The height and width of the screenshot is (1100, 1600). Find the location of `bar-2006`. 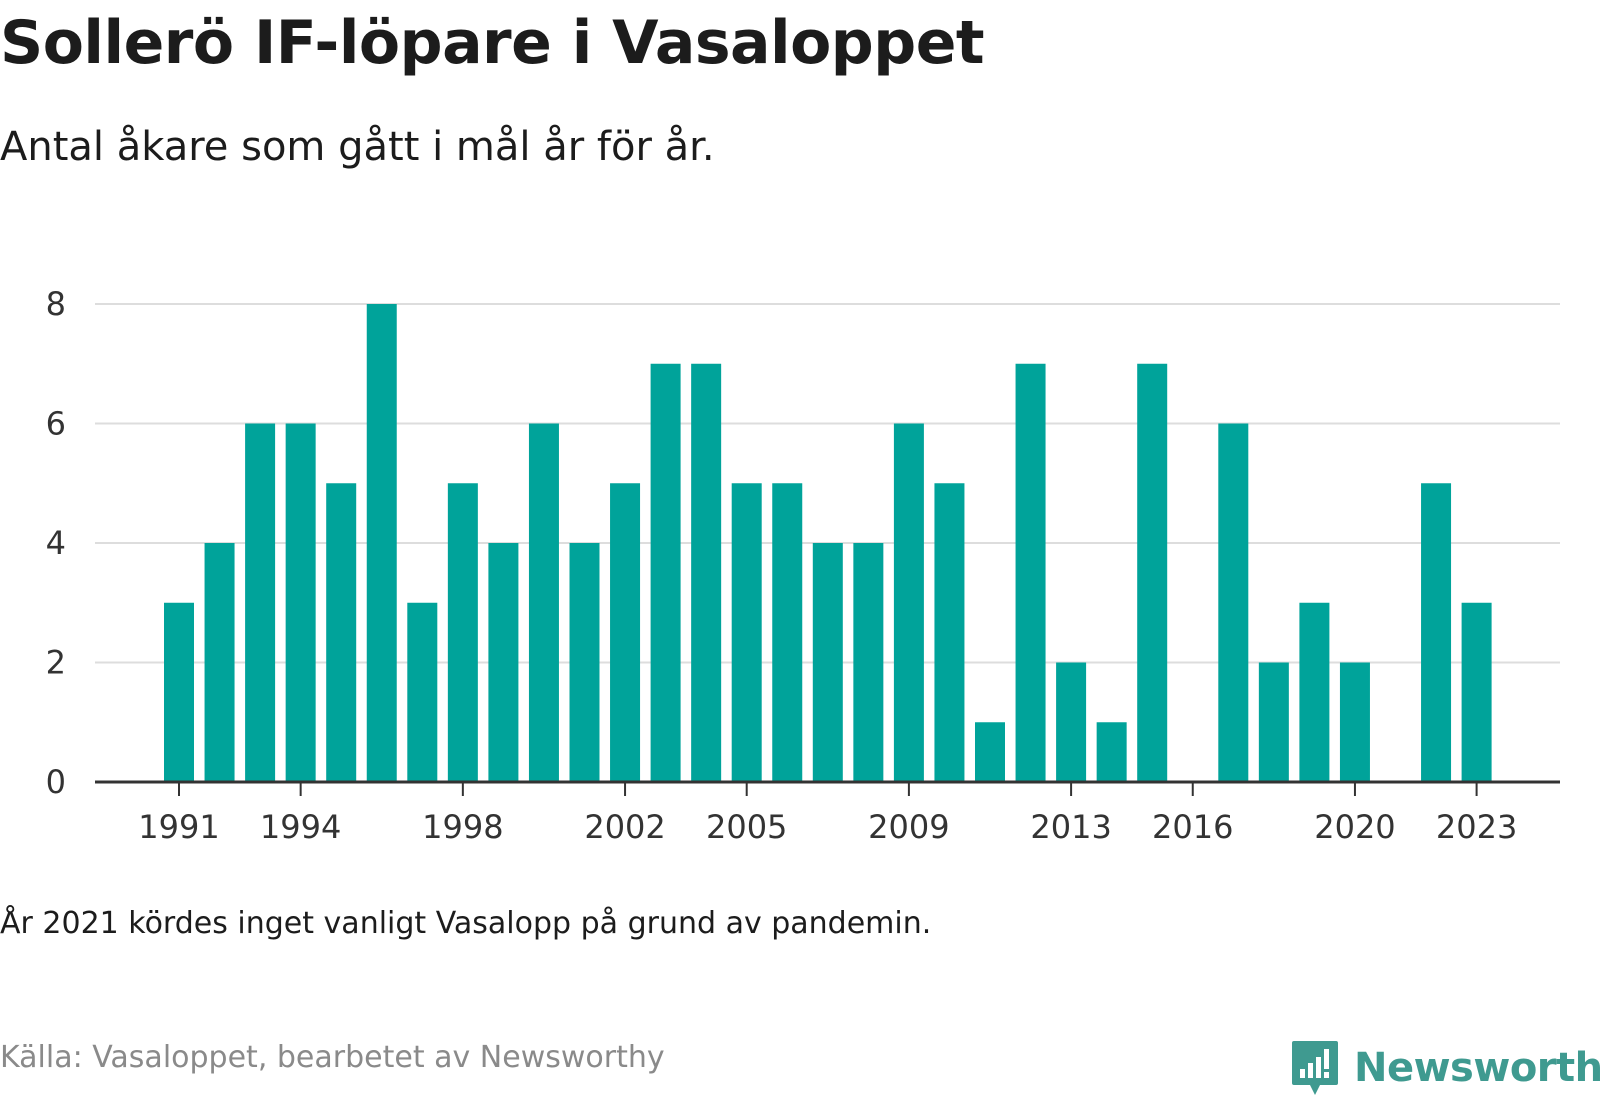

bar-2006 is located at coordinates (787, 632).